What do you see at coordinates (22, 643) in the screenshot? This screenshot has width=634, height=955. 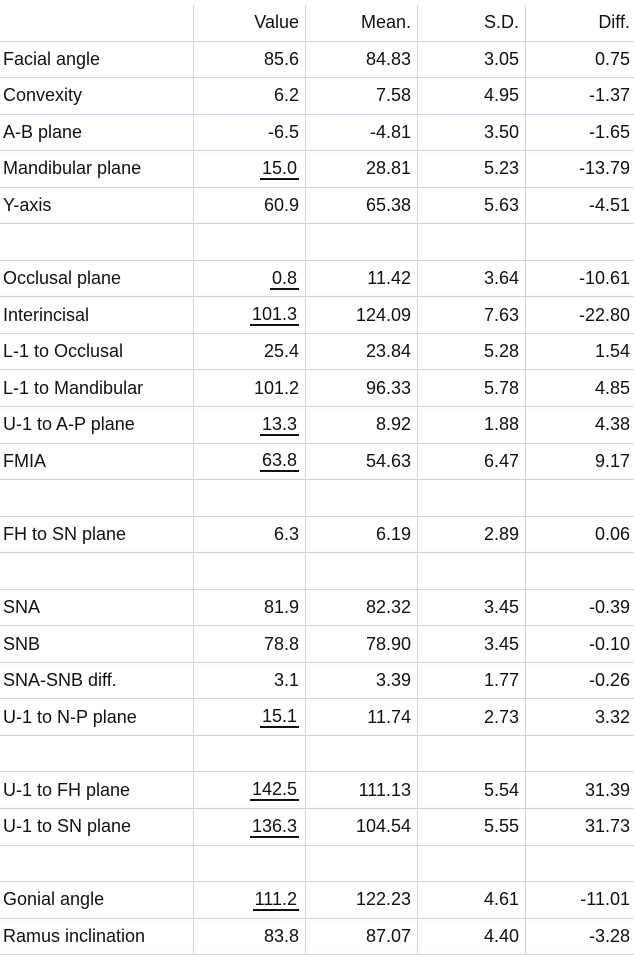 I see `row-label: SNB` at bounding box center [22, 643].